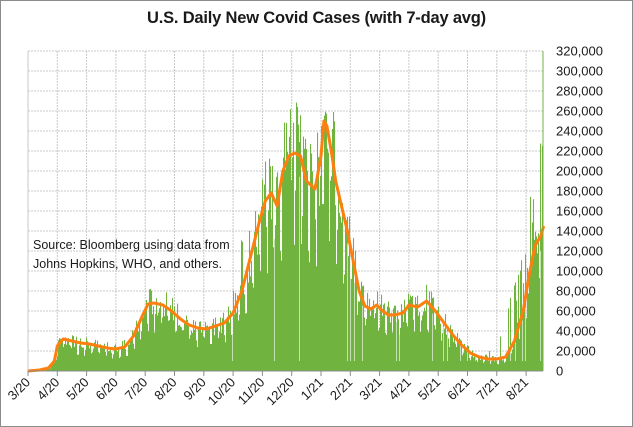 The image size is (633, 427). Describe the element at coordinates (579, 91) in the screenshot. I see `y-tick-label: 280,000` at that location.